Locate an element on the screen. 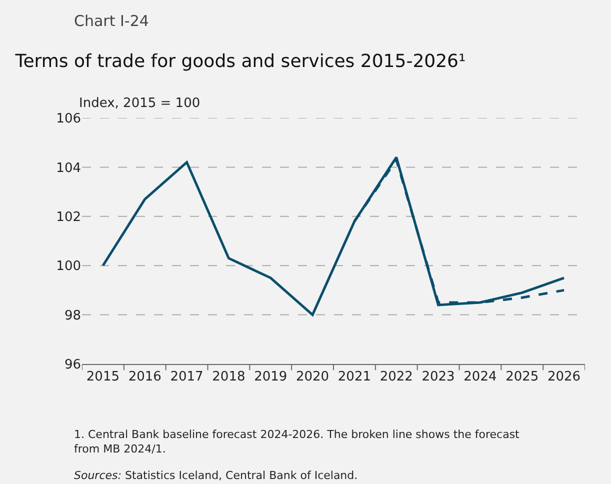 The height and width of the screenshot is (484, 611). x-tick-label: 2023 is located at coordinates (438, 377).